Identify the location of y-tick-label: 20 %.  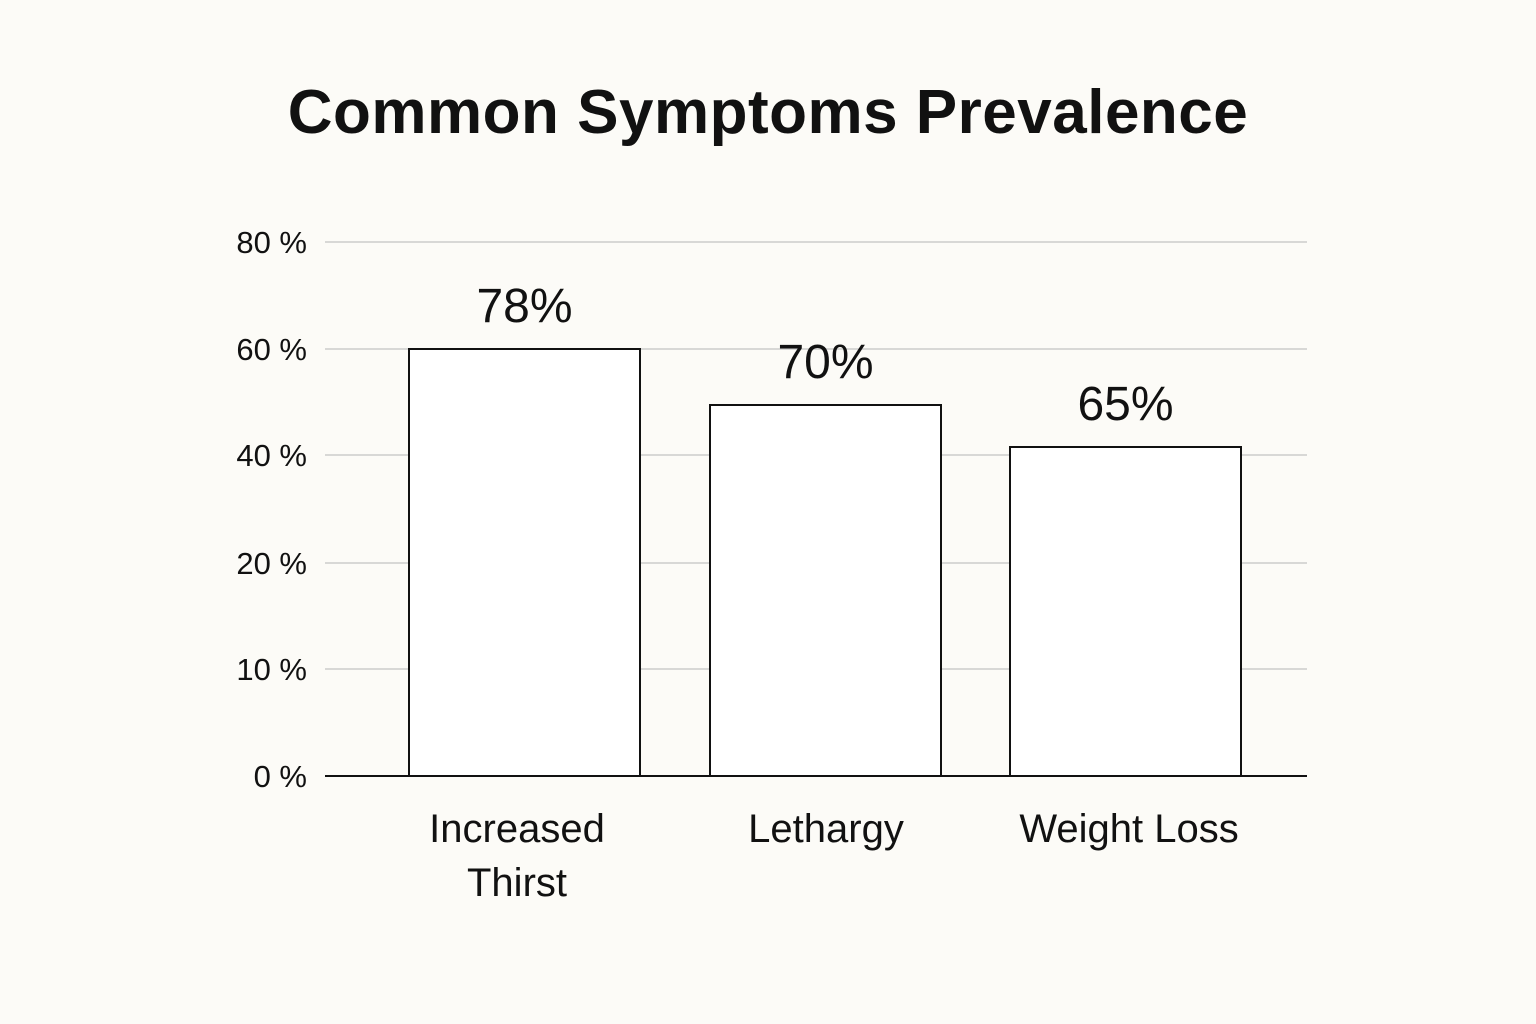
(271, 563).